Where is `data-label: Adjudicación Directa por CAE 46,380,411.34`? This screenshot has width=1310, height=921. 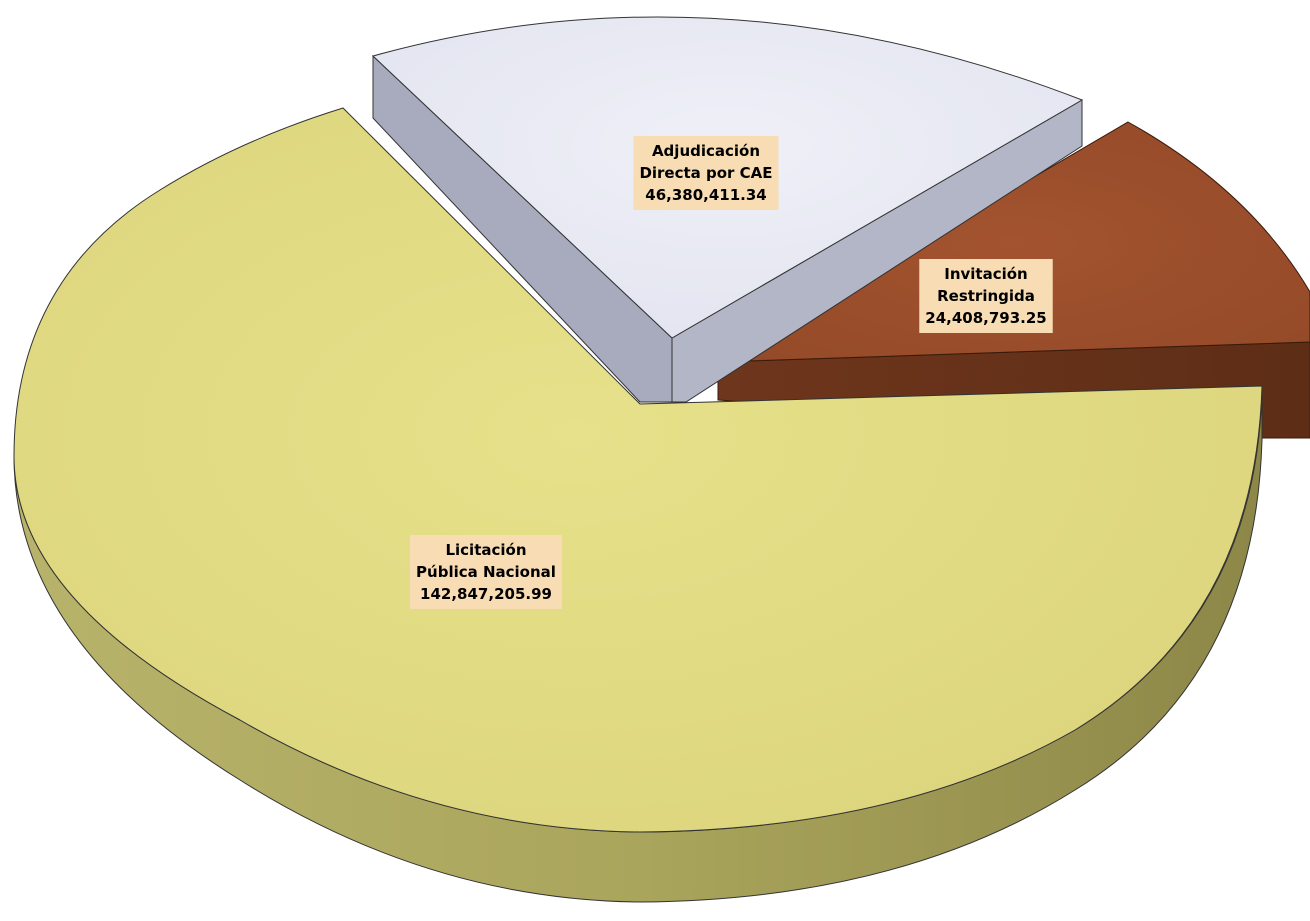 data-label: Adjudicación Directa por CAE 46,380,411.34 is located at coordinates (706, 173).